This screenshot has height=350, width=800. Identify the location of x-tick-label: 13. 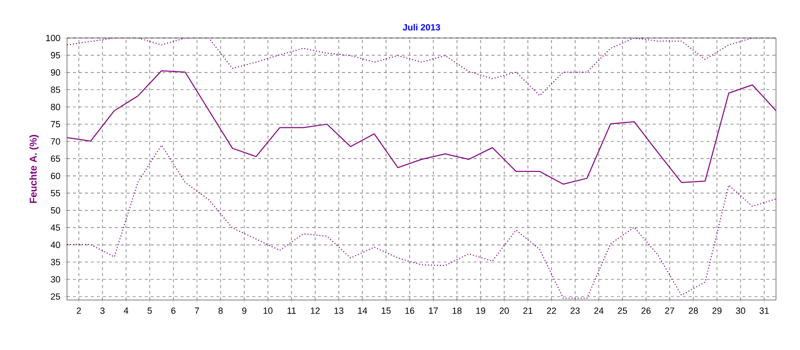
(339, 311).